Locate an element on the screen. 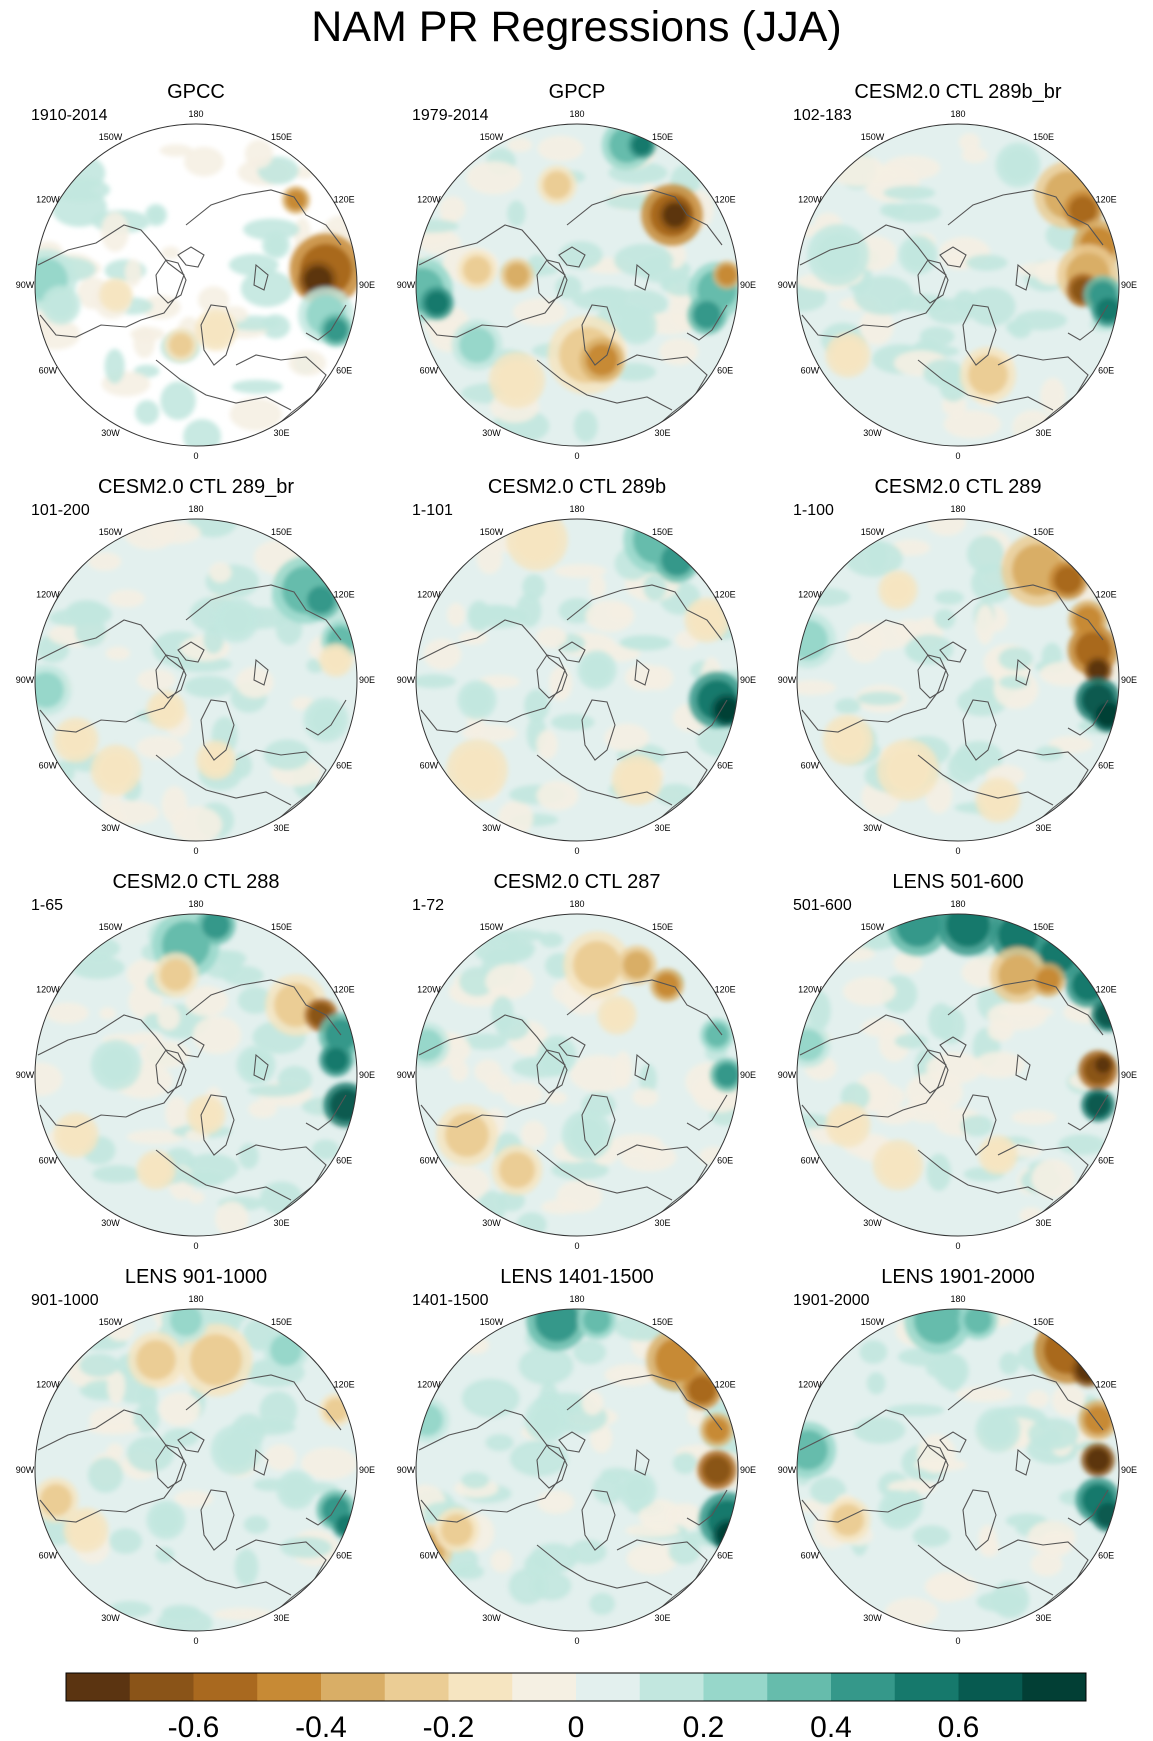  panel-title: LENS 901-1000 is located at coordinates (196, 1277).